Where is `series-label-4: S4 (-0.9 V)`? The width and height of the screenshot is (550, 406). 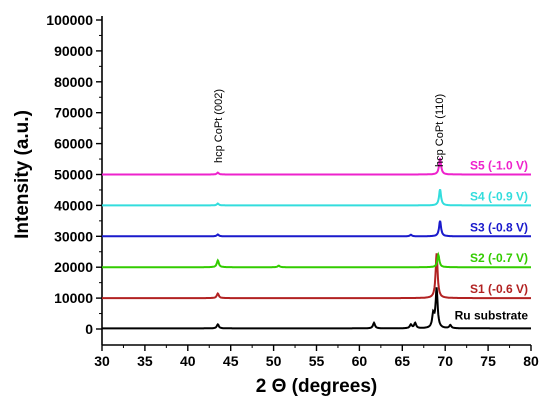
series-label-4: S4 (-0.9 V) is located at coordinates (499, 196).